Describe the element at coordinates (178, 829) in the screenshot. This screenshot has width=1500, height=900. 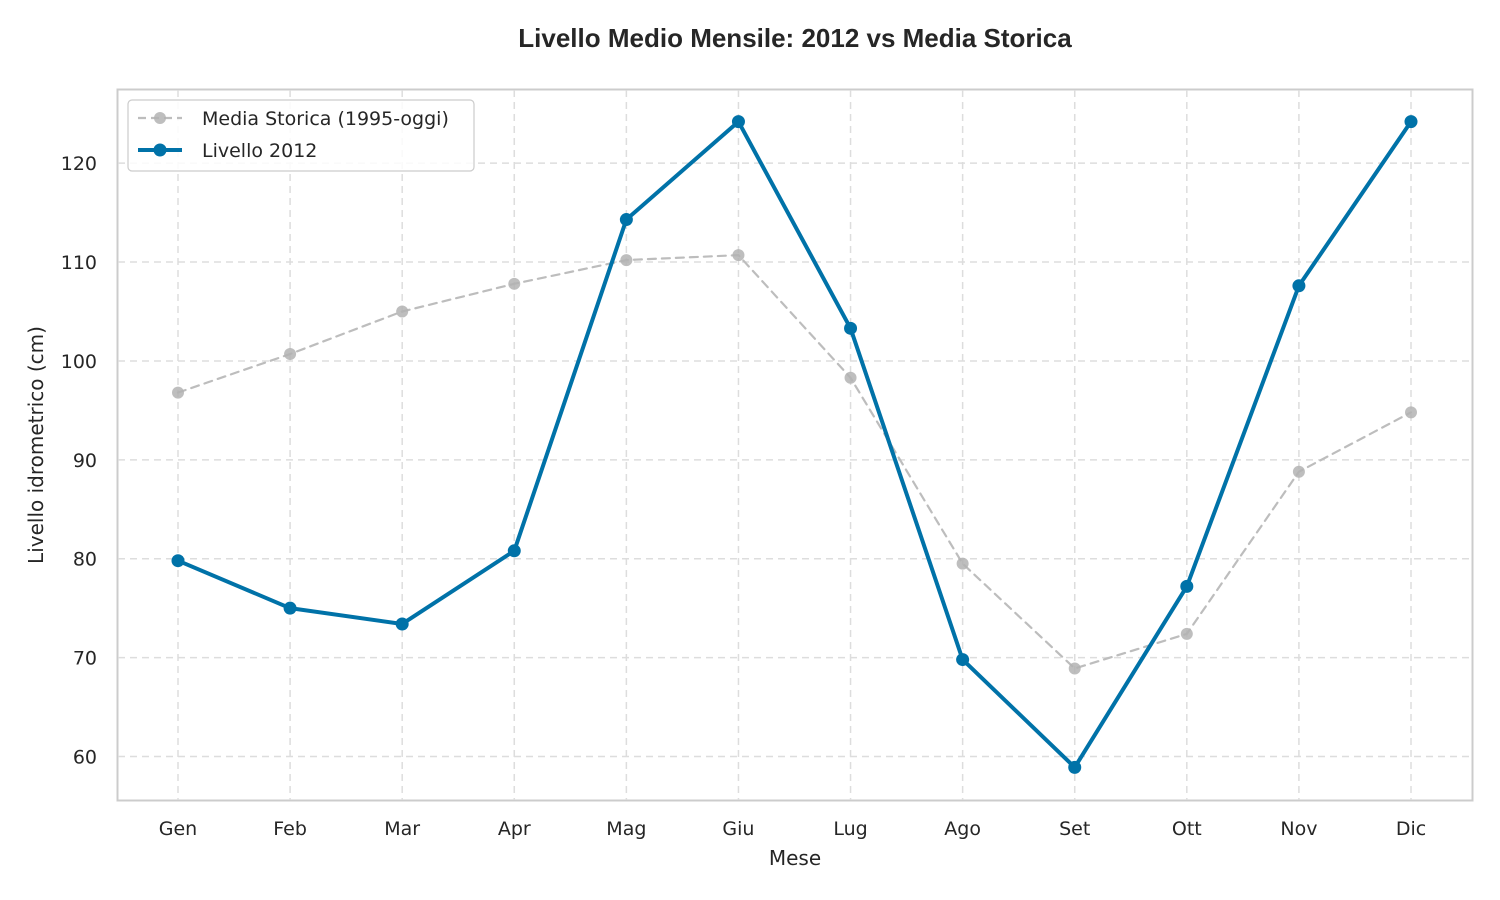
I see `x-tick-label: Gen` at that location.